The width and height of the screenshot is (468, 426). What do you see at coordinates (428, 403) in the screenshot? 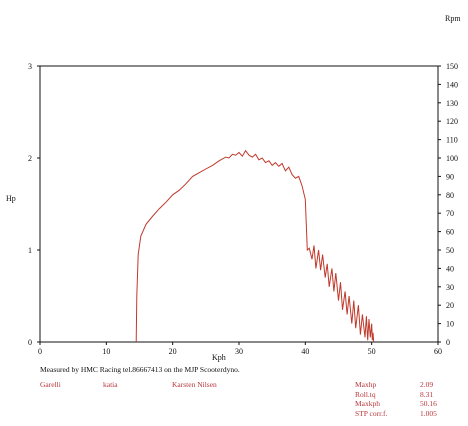
I see `stat-value-maxkph: 50.16` at bounding box center [428, 403].